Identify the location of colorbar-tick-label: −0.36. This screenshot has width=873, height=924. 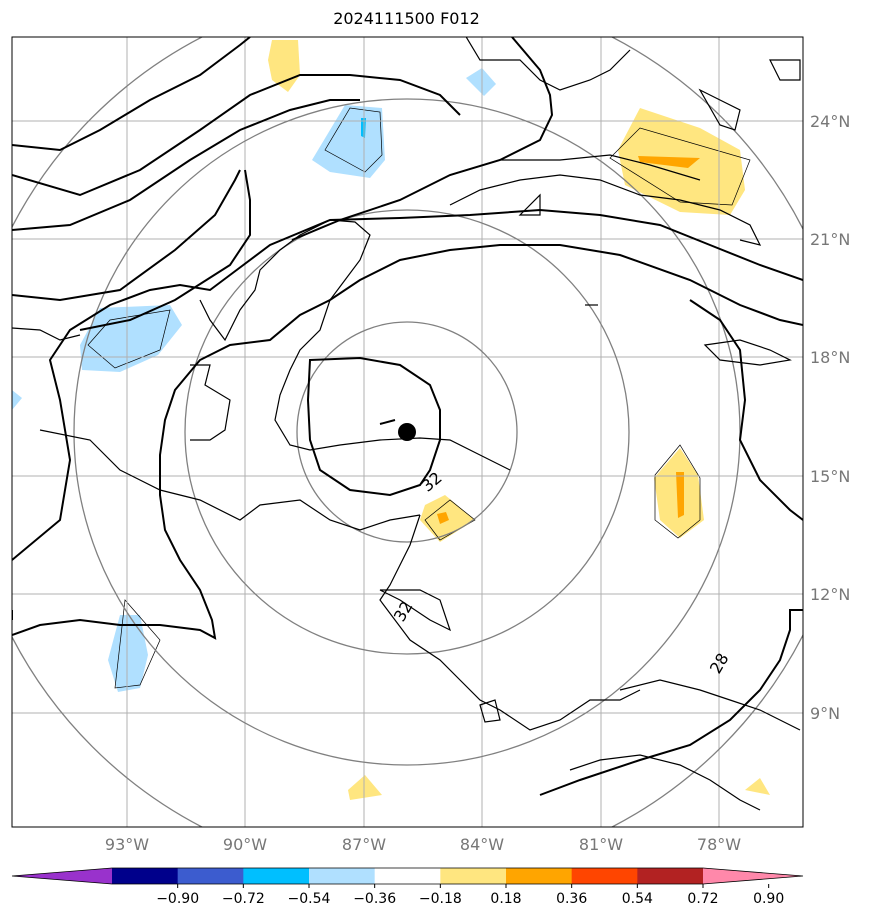
(374, 899).